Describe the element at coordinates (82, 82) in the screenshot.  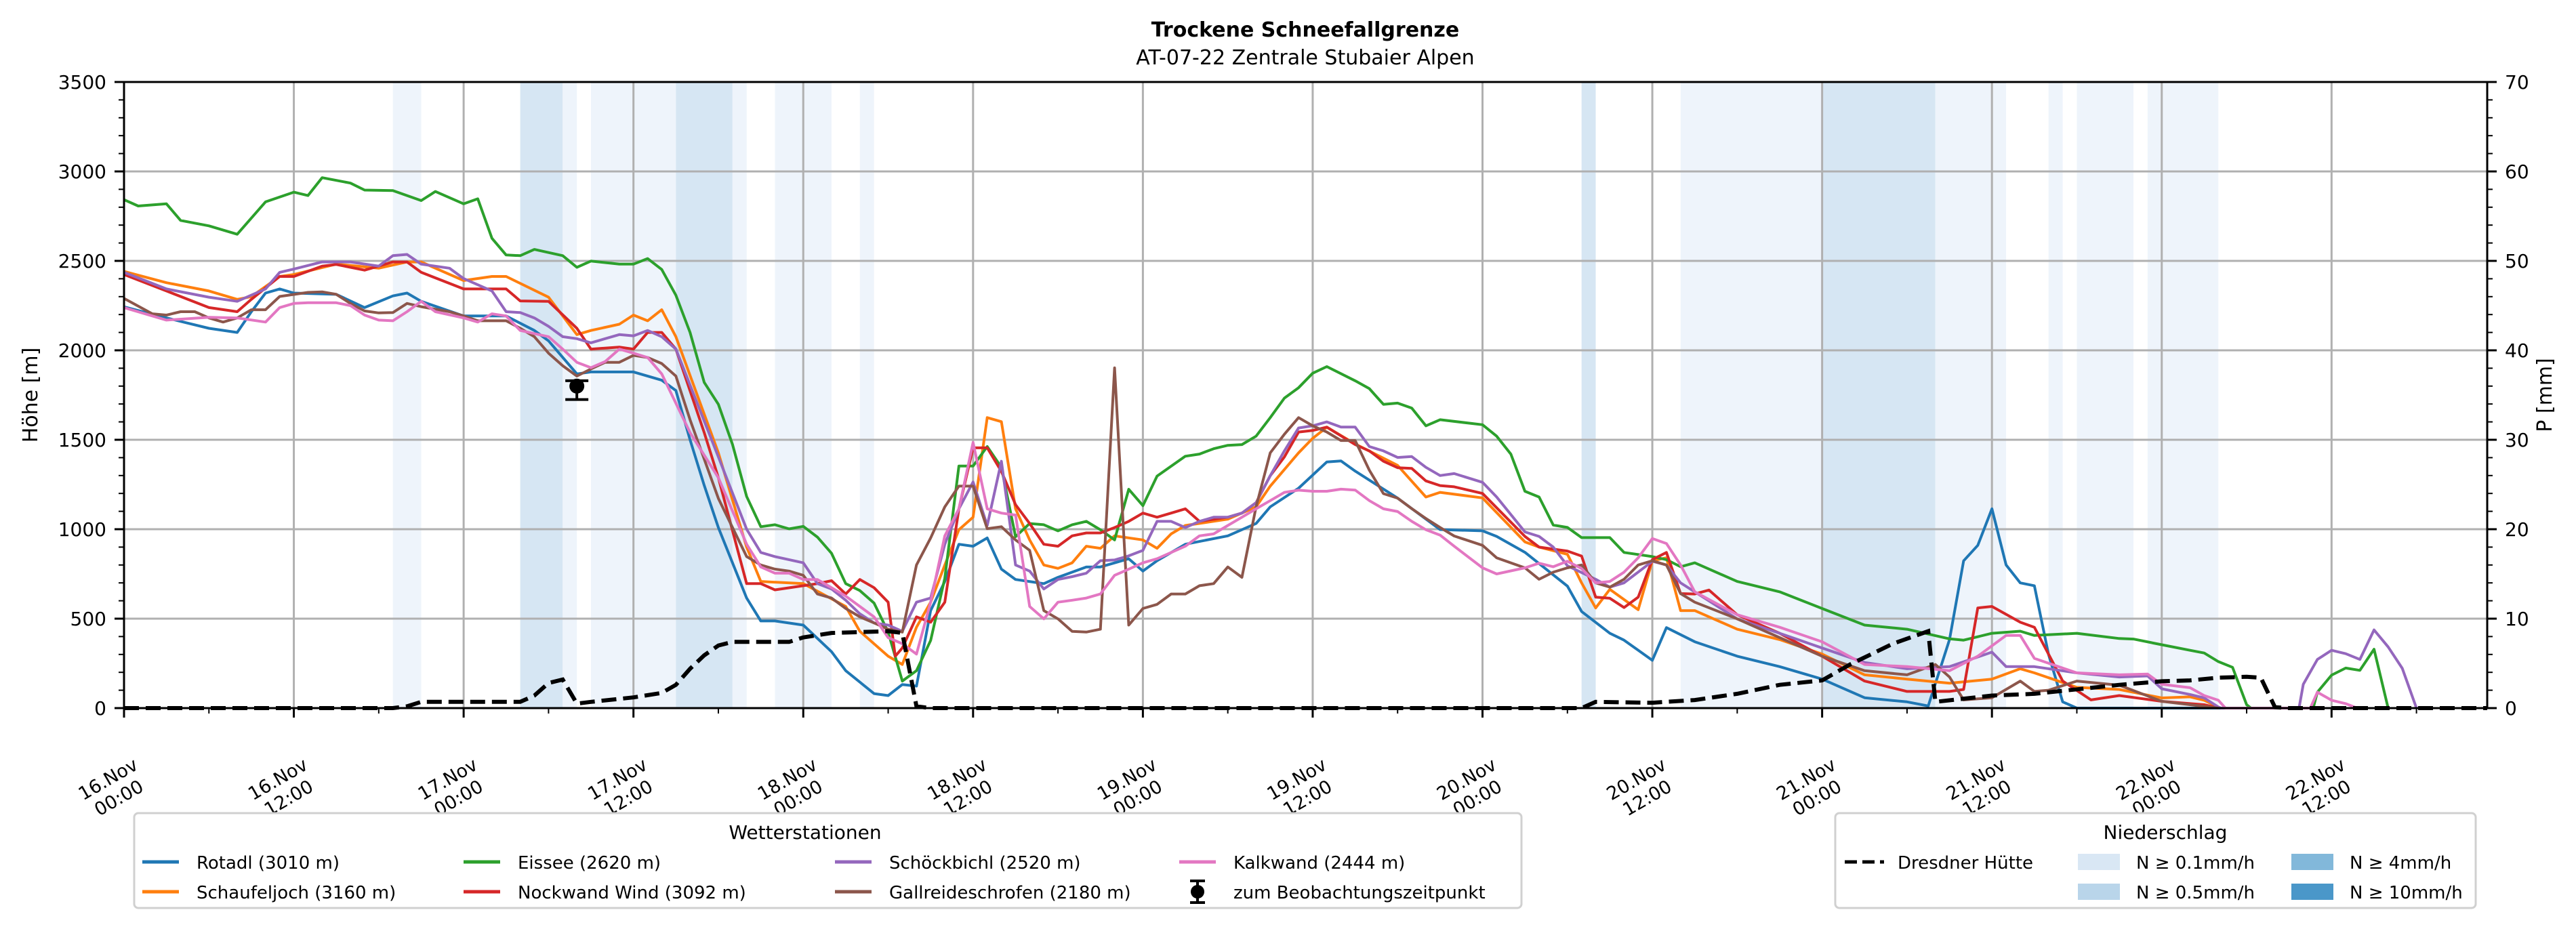
I see `y-tick-label: 3500` at that location.